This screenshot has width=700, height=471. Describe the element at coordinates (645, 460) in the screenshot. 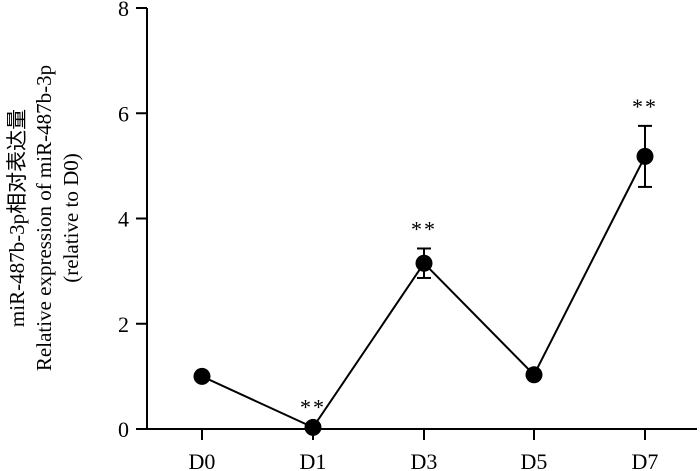

I see `x-tick-label-4: D7` at that location.